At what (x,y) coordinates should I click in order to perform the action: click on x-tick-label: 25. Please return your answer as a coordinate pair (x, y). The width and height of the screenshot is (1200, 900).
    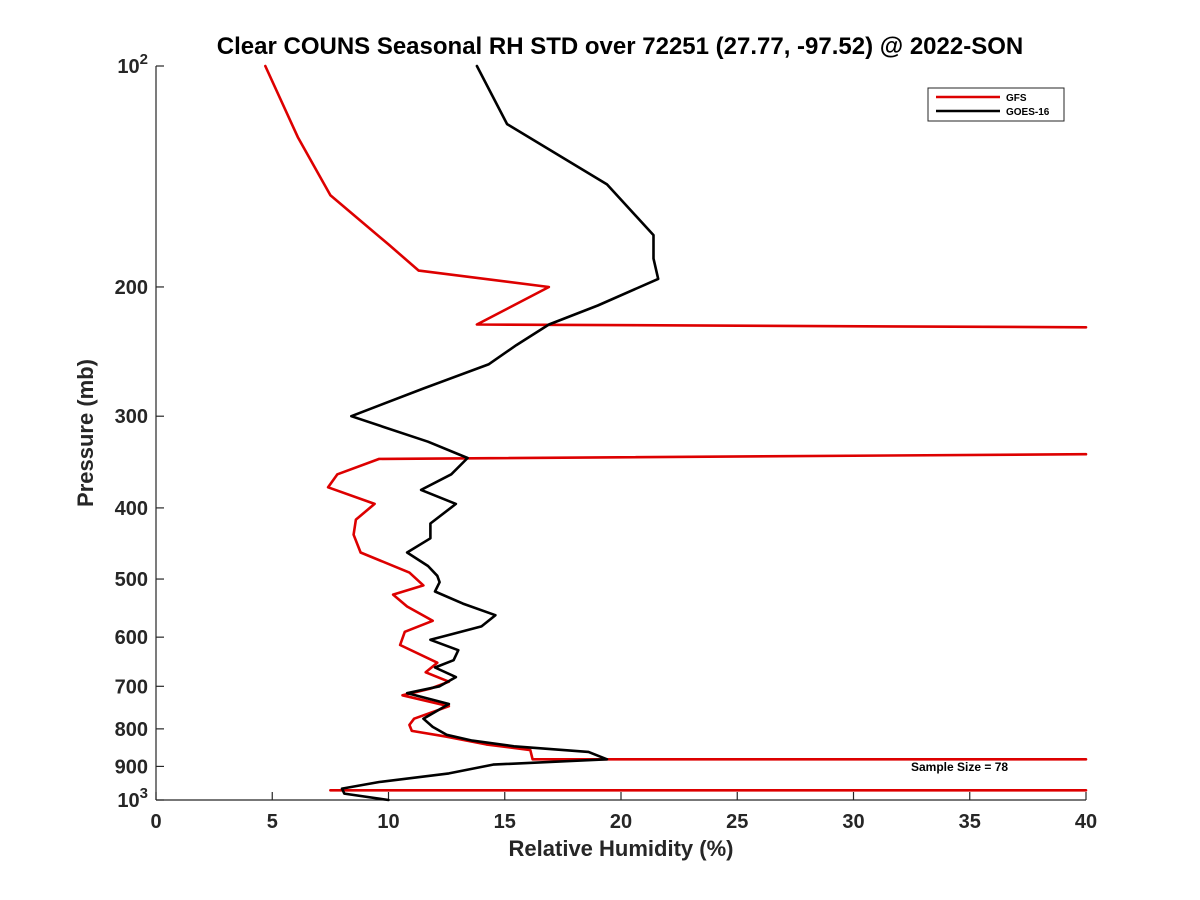
    Looking at the image, I should click on (737, 822).